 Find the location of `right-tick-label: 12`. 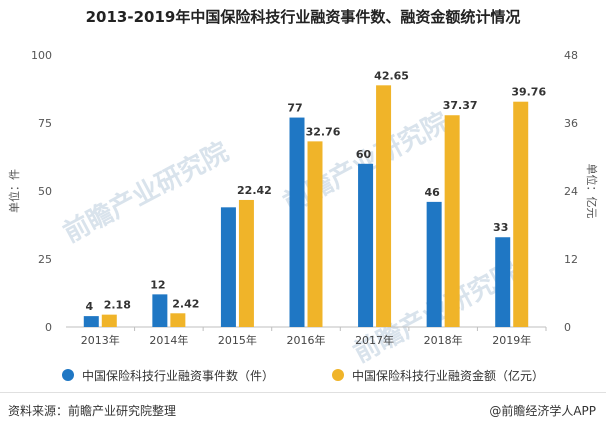

right-tick-label: 12 is located at coordinates (571, 259).